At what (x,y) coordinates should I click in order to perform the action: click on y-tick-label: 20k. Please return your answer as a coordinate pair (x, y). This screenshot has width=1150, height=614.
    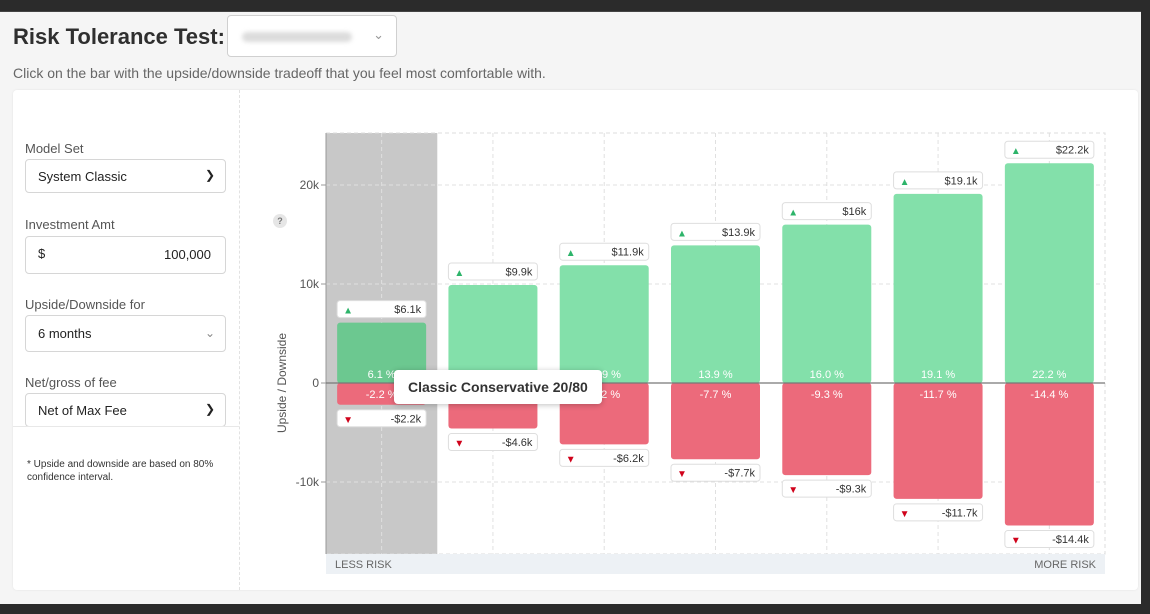
    Looking at the image, I should click on (310, 185).